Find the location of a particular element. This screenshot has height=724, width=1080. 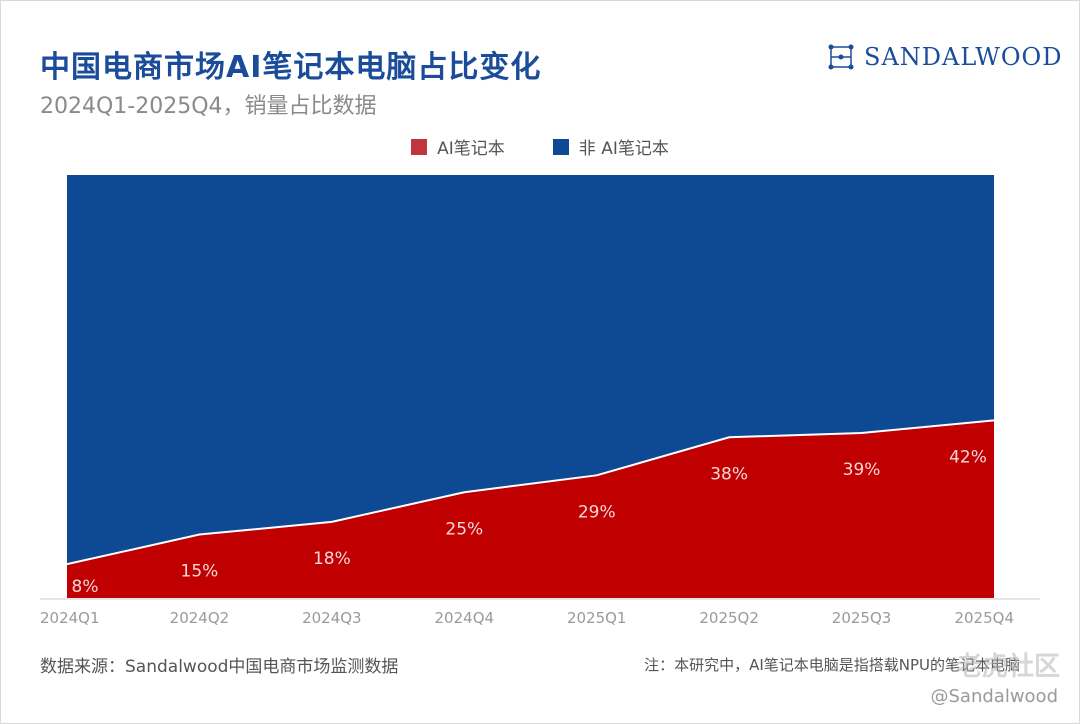

data-label: 8% is located at coordinates (85, 587).